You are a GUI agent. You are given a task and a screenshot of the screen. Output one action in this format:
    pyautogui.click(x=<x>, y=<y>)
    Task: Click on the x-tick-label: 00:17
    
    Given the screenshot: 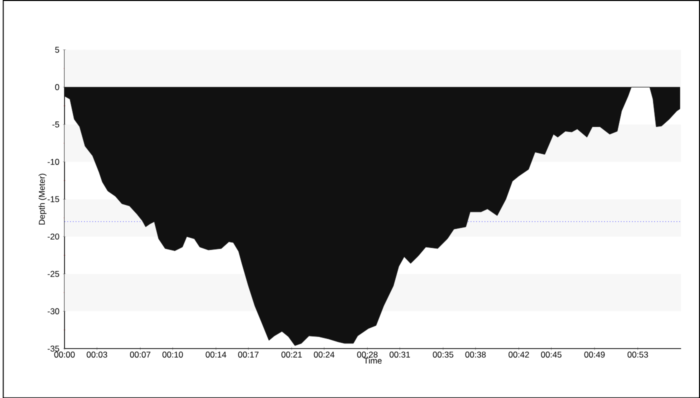 What is the action you would take?
    pyautogui.click(x=248, y=354)
    